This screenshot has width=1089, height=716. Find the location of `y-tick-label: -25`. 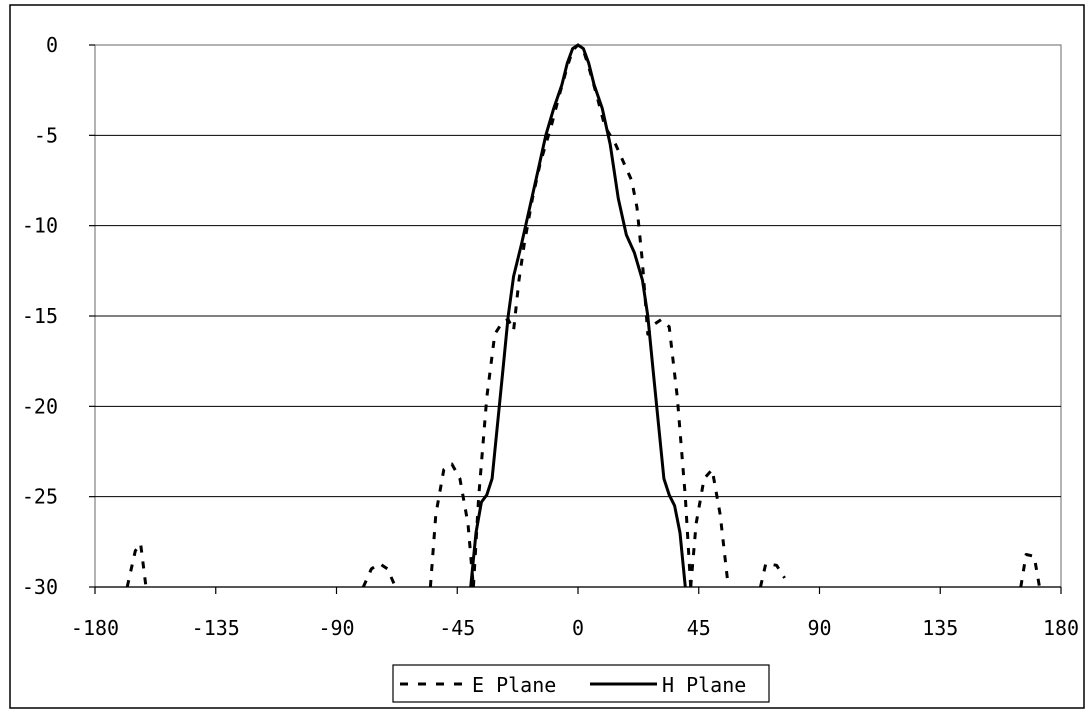

y-tick-label: -25 is located at coordinates (40, 497).